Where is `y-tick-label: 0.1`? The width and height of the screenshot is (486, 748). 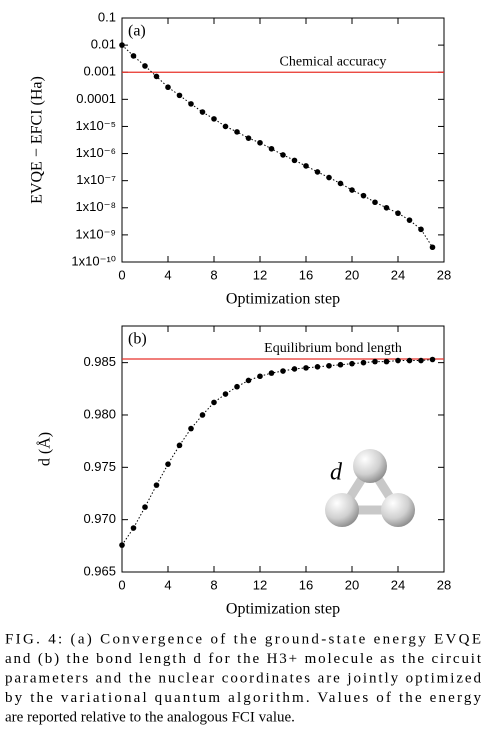 y-tick-label: 0.1 is located at coordinates (107, 16).